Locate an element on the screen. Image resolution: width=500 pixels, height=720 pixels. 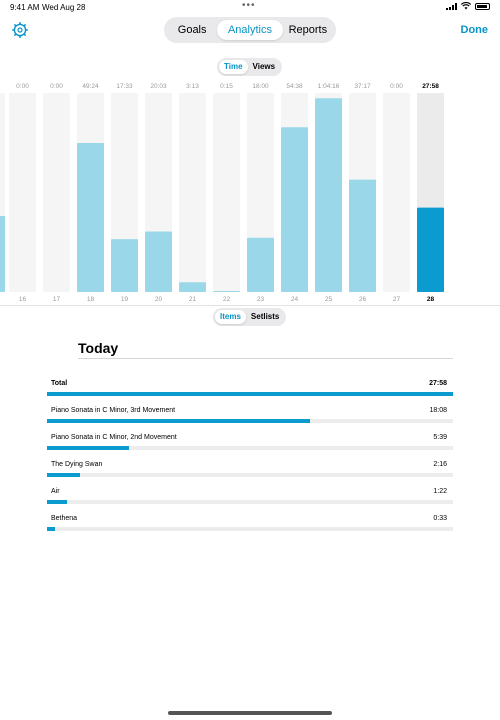
x-tick-label: 19 is located at coordinates (125, 299).